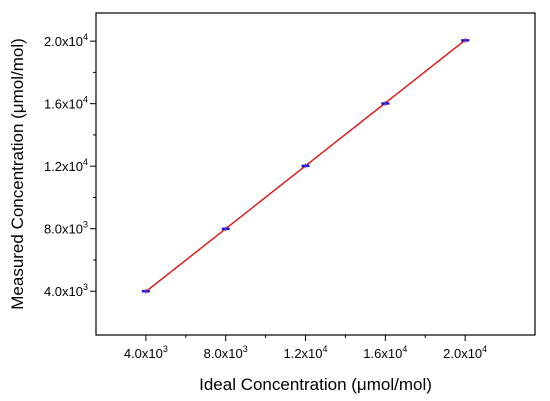  What do you see at coordinates (465, 352) in the screenshot?
I see `x-tick-label: 2.0x10⁴` at bounding box center [465, 352].